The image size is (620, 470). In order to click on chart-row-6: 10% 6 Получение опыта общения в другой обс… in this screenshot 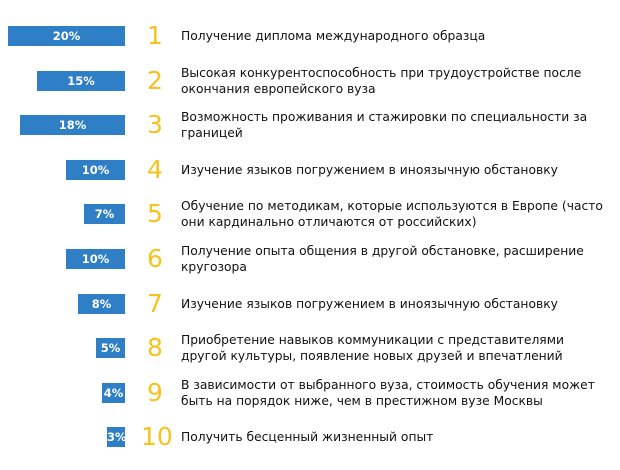, I will do `click(310, 259)`.